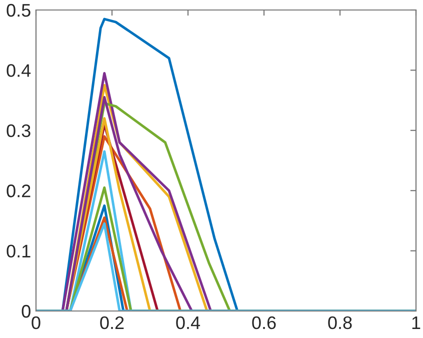 The width and height of the screenshot is (423, 338). I want to click on y-tick-label: 0.1, so click(18, 251).